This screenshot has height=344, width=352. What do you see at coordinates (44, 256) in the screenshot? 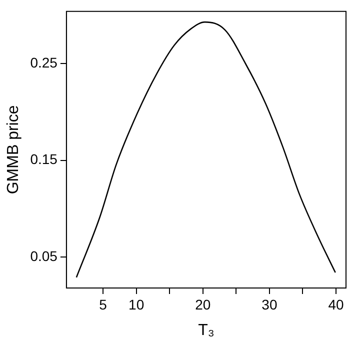
I see `y-tick-label: 0.05` at bounding box center [44, 256].